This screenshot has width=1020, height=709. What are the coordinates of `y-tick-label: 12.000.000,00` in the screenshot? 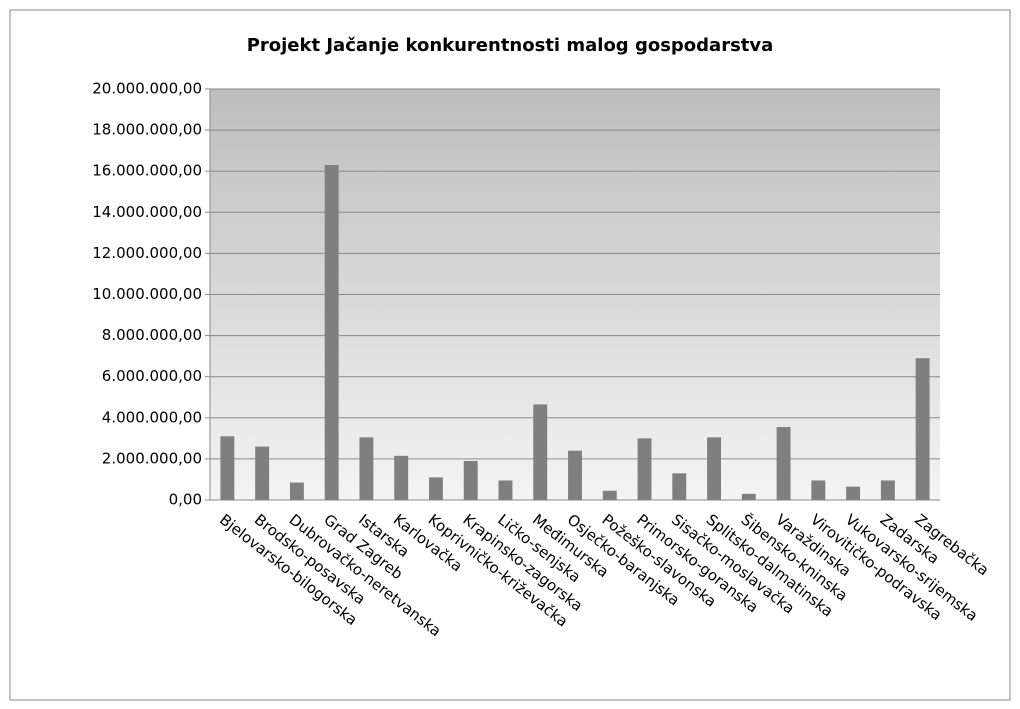 It's located at (147, 253).